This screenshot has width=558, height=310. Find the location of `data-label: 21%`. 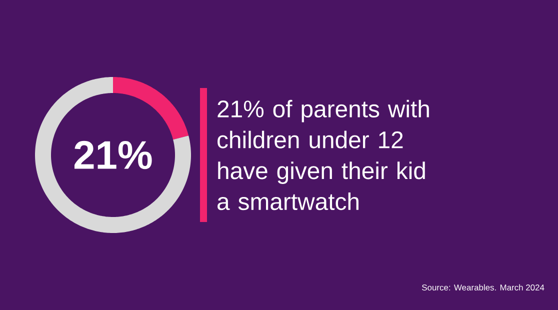

data-label: 21% is located at coordinates (113, 155).